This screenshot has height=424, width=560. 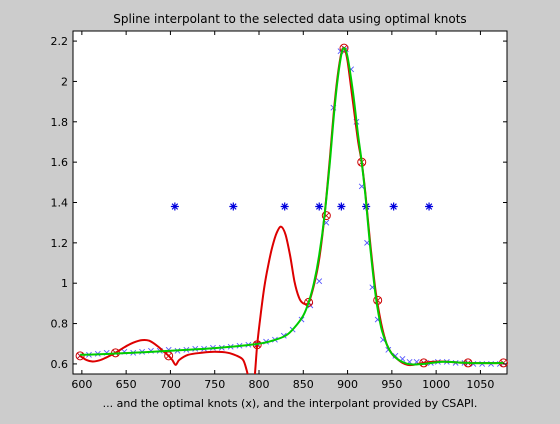 I want to click on y-tick-label: 0.8, so click(x=60, y=324).